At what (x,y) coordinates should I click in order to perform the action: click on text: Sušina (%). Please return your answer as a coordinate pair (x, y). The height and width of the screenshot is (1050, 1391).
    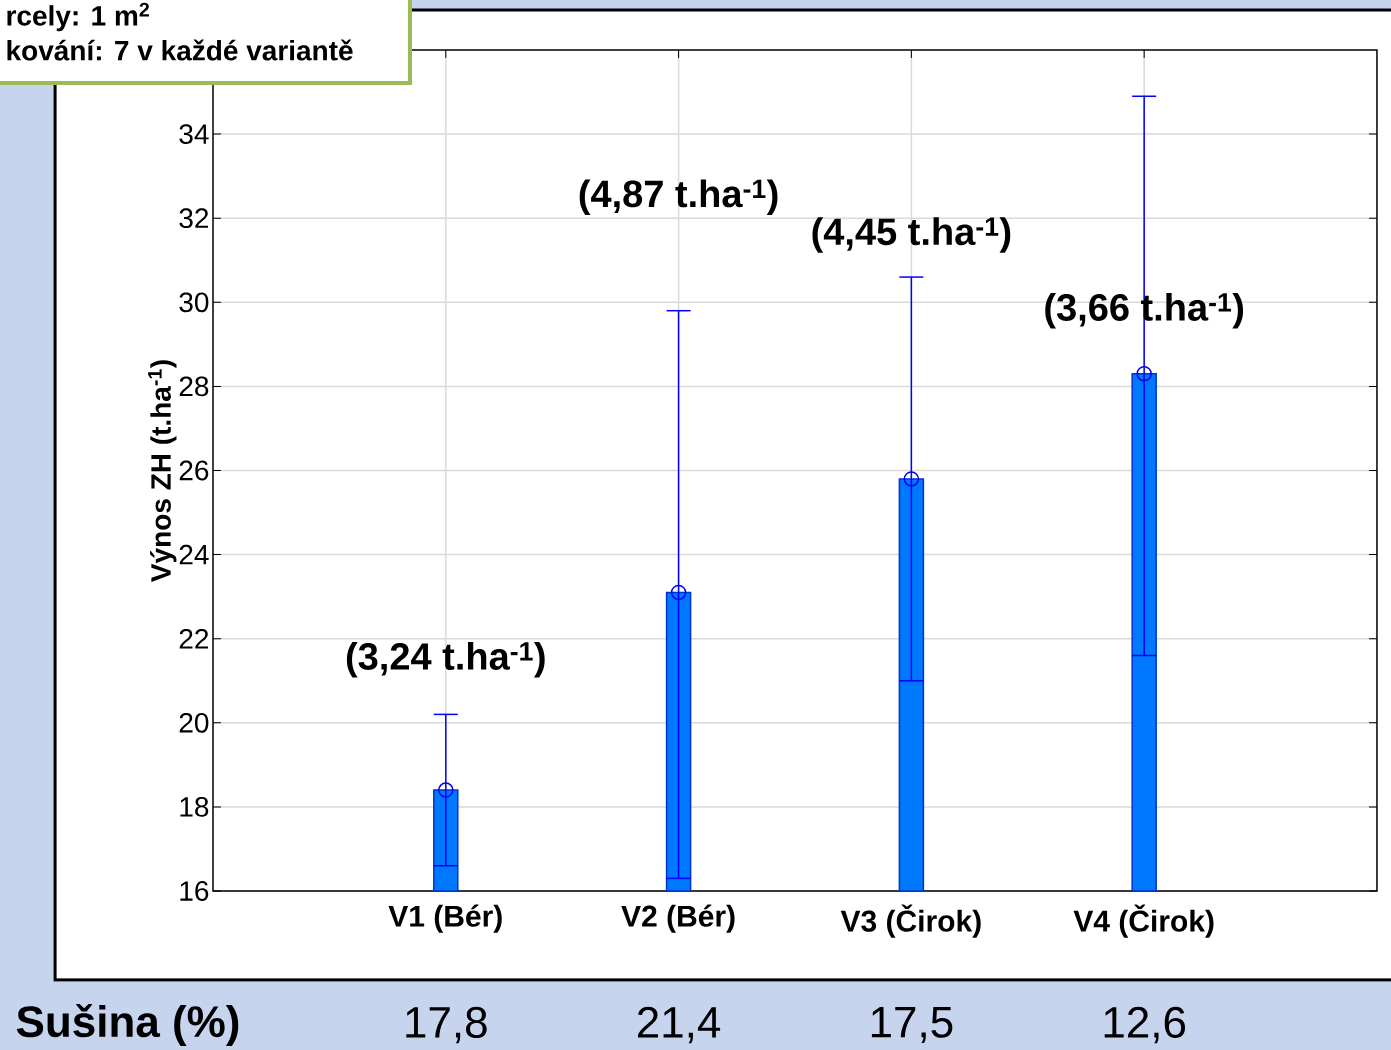
    Looking at the image, I should click on (127, 1025).